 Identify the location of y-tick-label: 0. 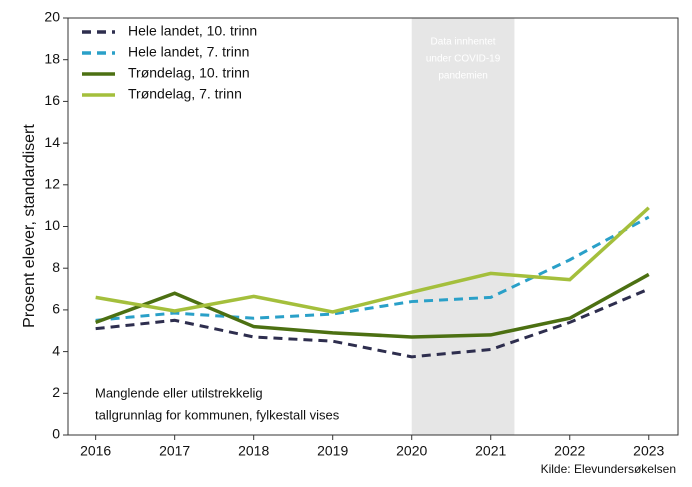
(56, 434).